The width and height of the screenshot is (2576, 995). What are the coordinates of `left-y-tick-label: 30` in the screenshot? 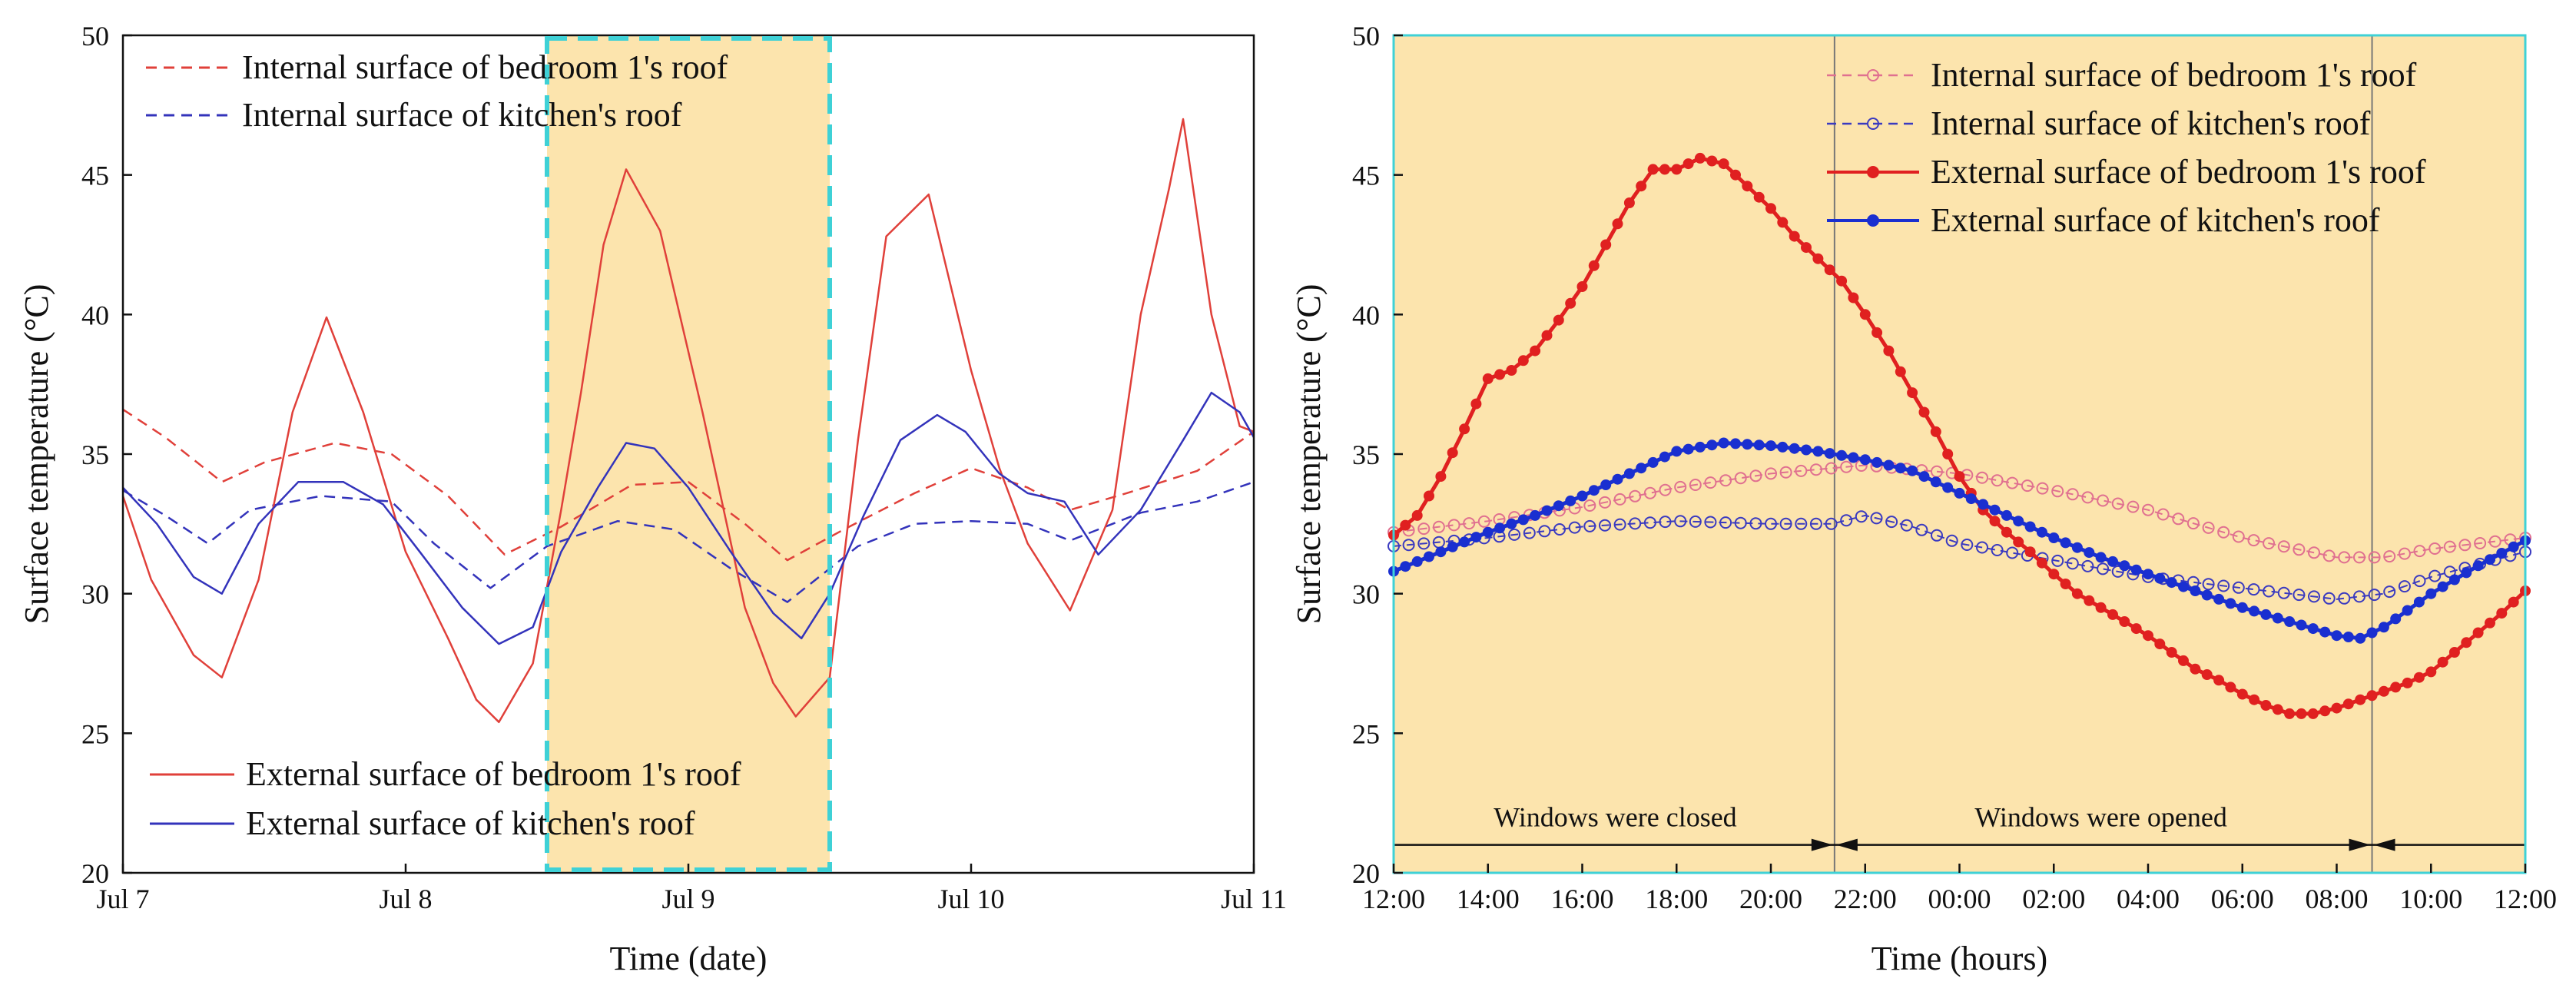 It's located at (95, 594).